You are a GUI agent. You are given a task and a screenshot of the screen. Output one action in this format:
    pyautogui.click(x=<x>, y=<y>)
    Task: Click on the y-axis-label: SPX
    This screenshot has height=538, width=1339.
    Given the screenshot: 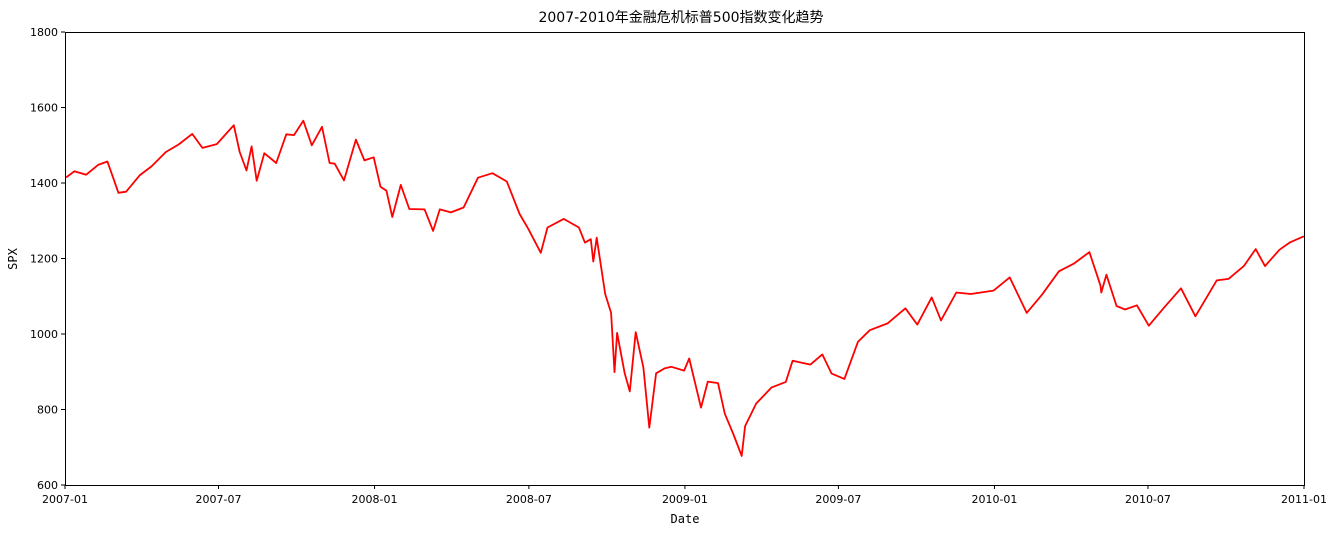 What is the action you would take?
    pyautogui.click(x=13, y=258)
    